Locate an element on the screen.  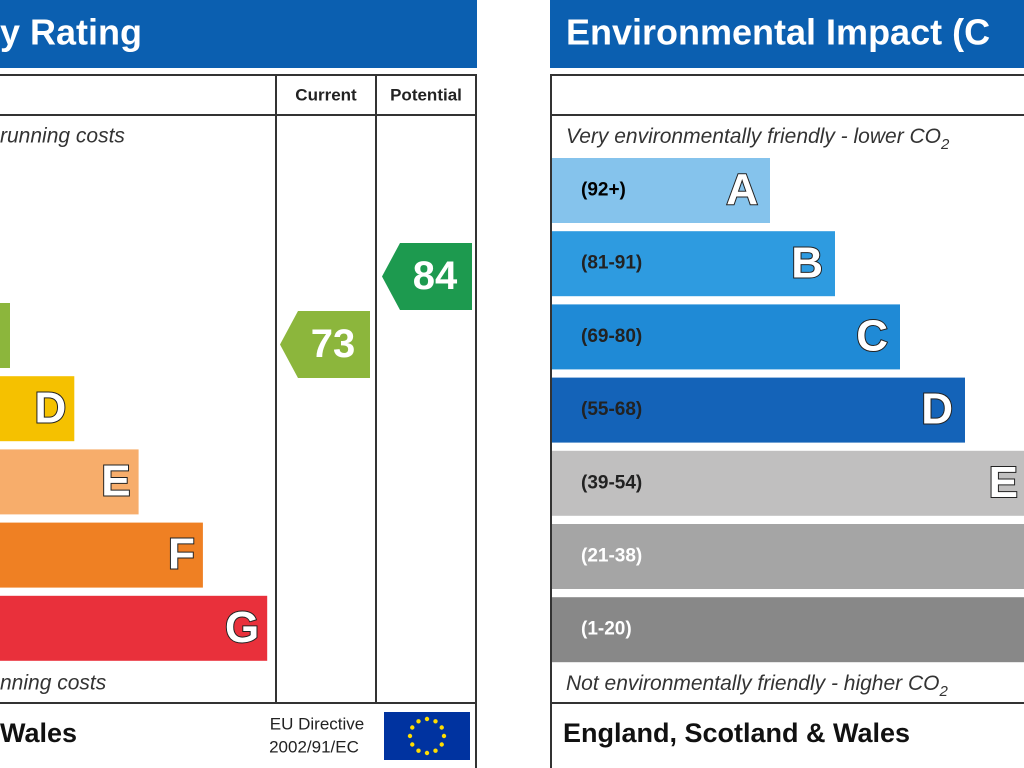
band-range: (1-20) is located at coordinates (606, 629).